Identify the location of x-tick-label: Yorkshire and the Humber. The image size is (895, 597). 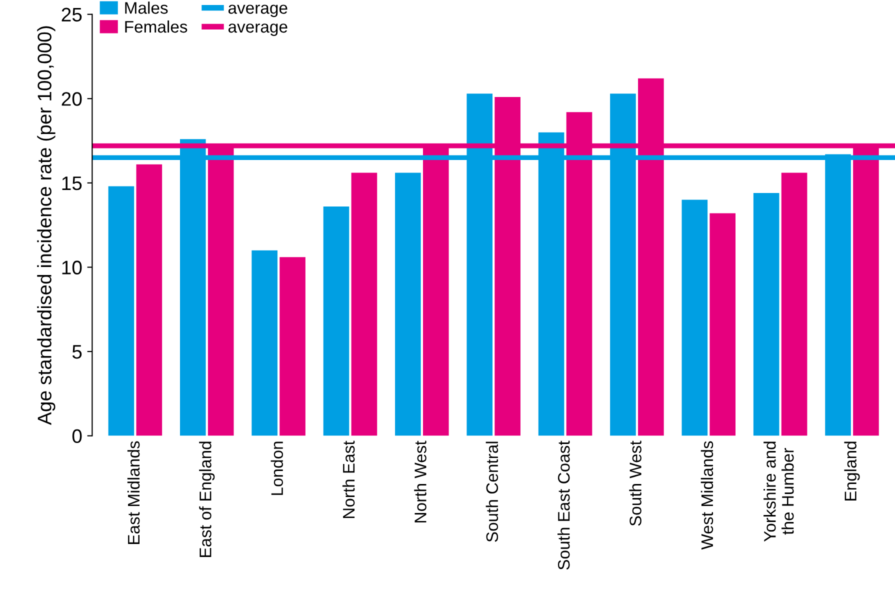
(779, 492).